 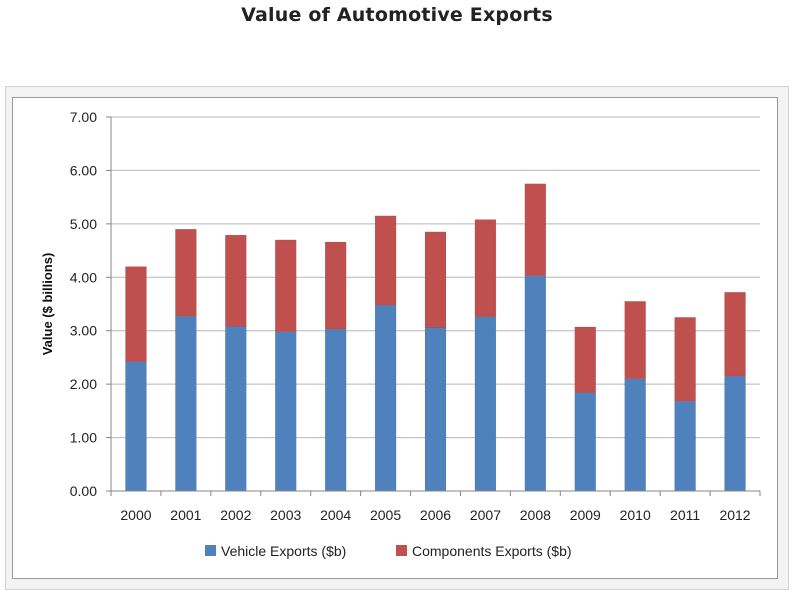 What do you see at coordinates (385, 398) in the screenshot?
I see `bar-vehicle-2005` at bounding box center [385, 398].